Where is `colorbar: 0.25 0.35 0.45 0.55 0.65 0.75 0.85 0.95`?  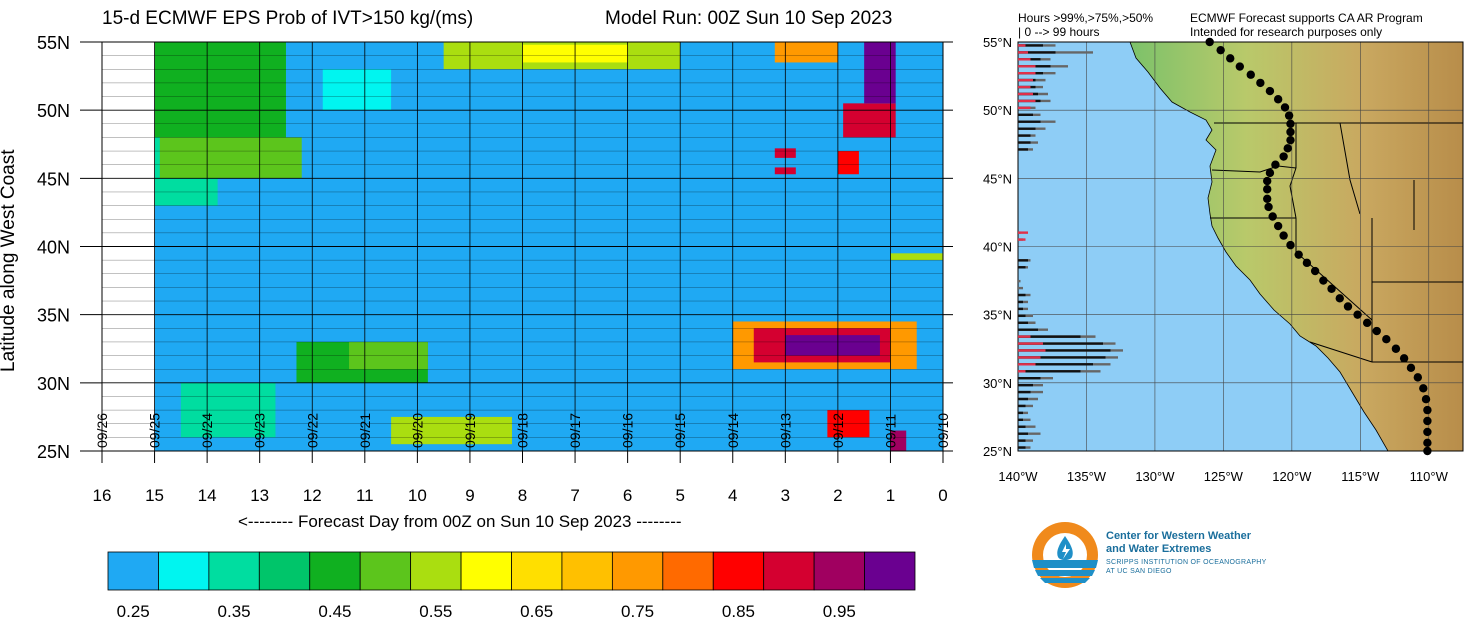
colorbar: 0.25 0.35 0.45 0.55 0.65 0.75 0.85 0.95 is located at coordinates (511, 586).